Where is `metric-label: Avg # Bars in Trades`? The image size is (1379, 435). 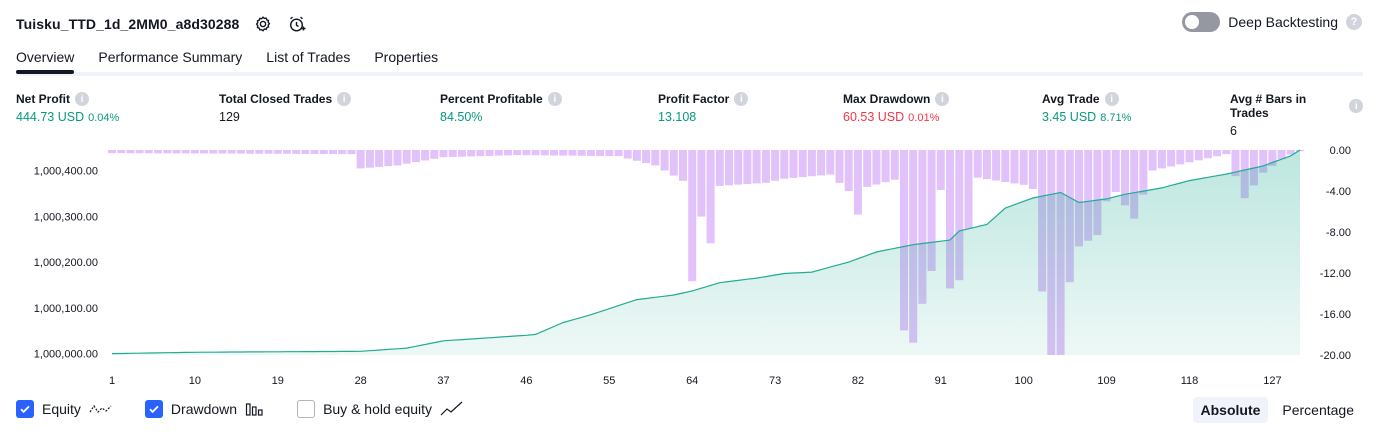 metric-label: Avg # Bars in Trades is located at coordinates (1268, 106).